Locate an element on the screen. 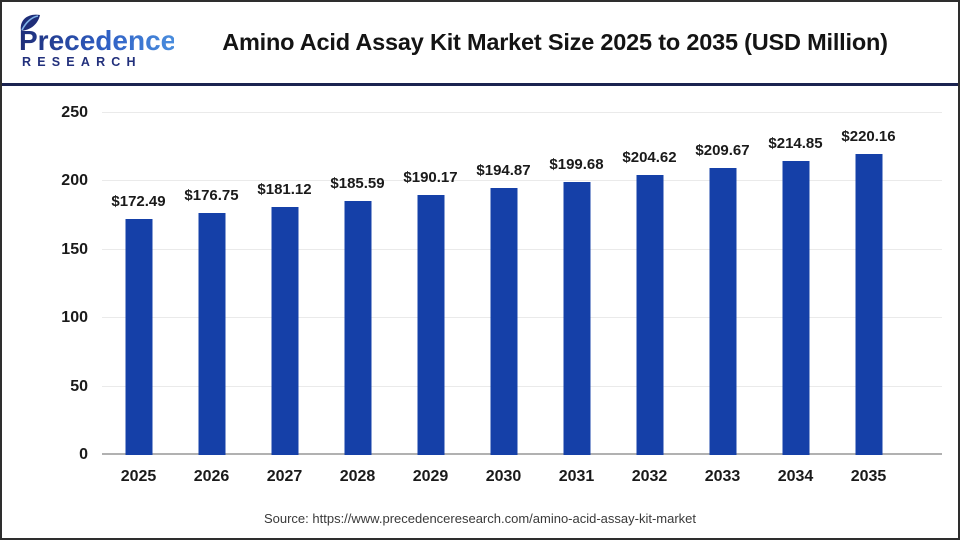 This screenshot has width=960, height=540. bar-2035 is located at coordinates (868, 304).